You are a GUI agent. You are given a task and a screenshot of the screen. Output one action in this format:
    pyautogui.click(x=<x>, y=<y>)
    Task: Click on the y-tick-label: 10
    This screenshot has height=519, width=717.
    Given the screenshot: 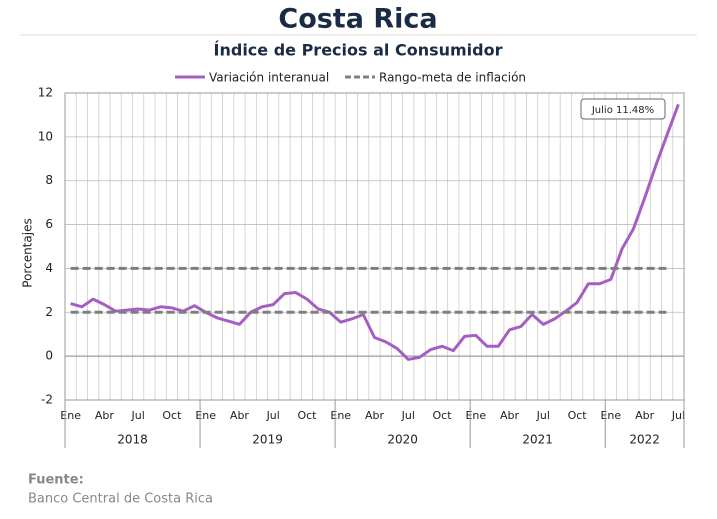 What is the action you would take?
    pyautogui.click(x=45, y=136)
    